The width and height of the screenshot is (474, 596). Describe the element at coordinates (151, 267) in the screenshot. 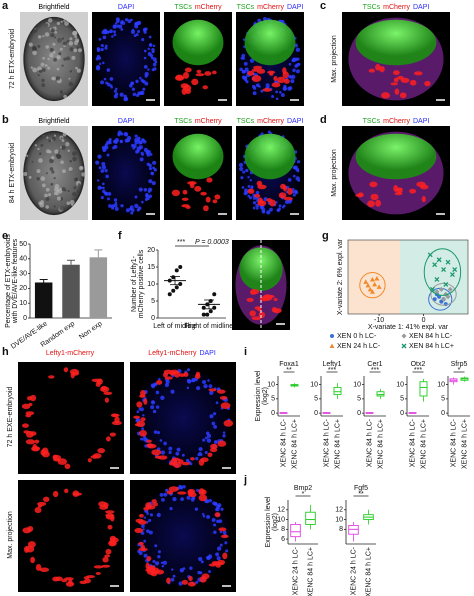

I see `y-tick-label: 15` at that location.